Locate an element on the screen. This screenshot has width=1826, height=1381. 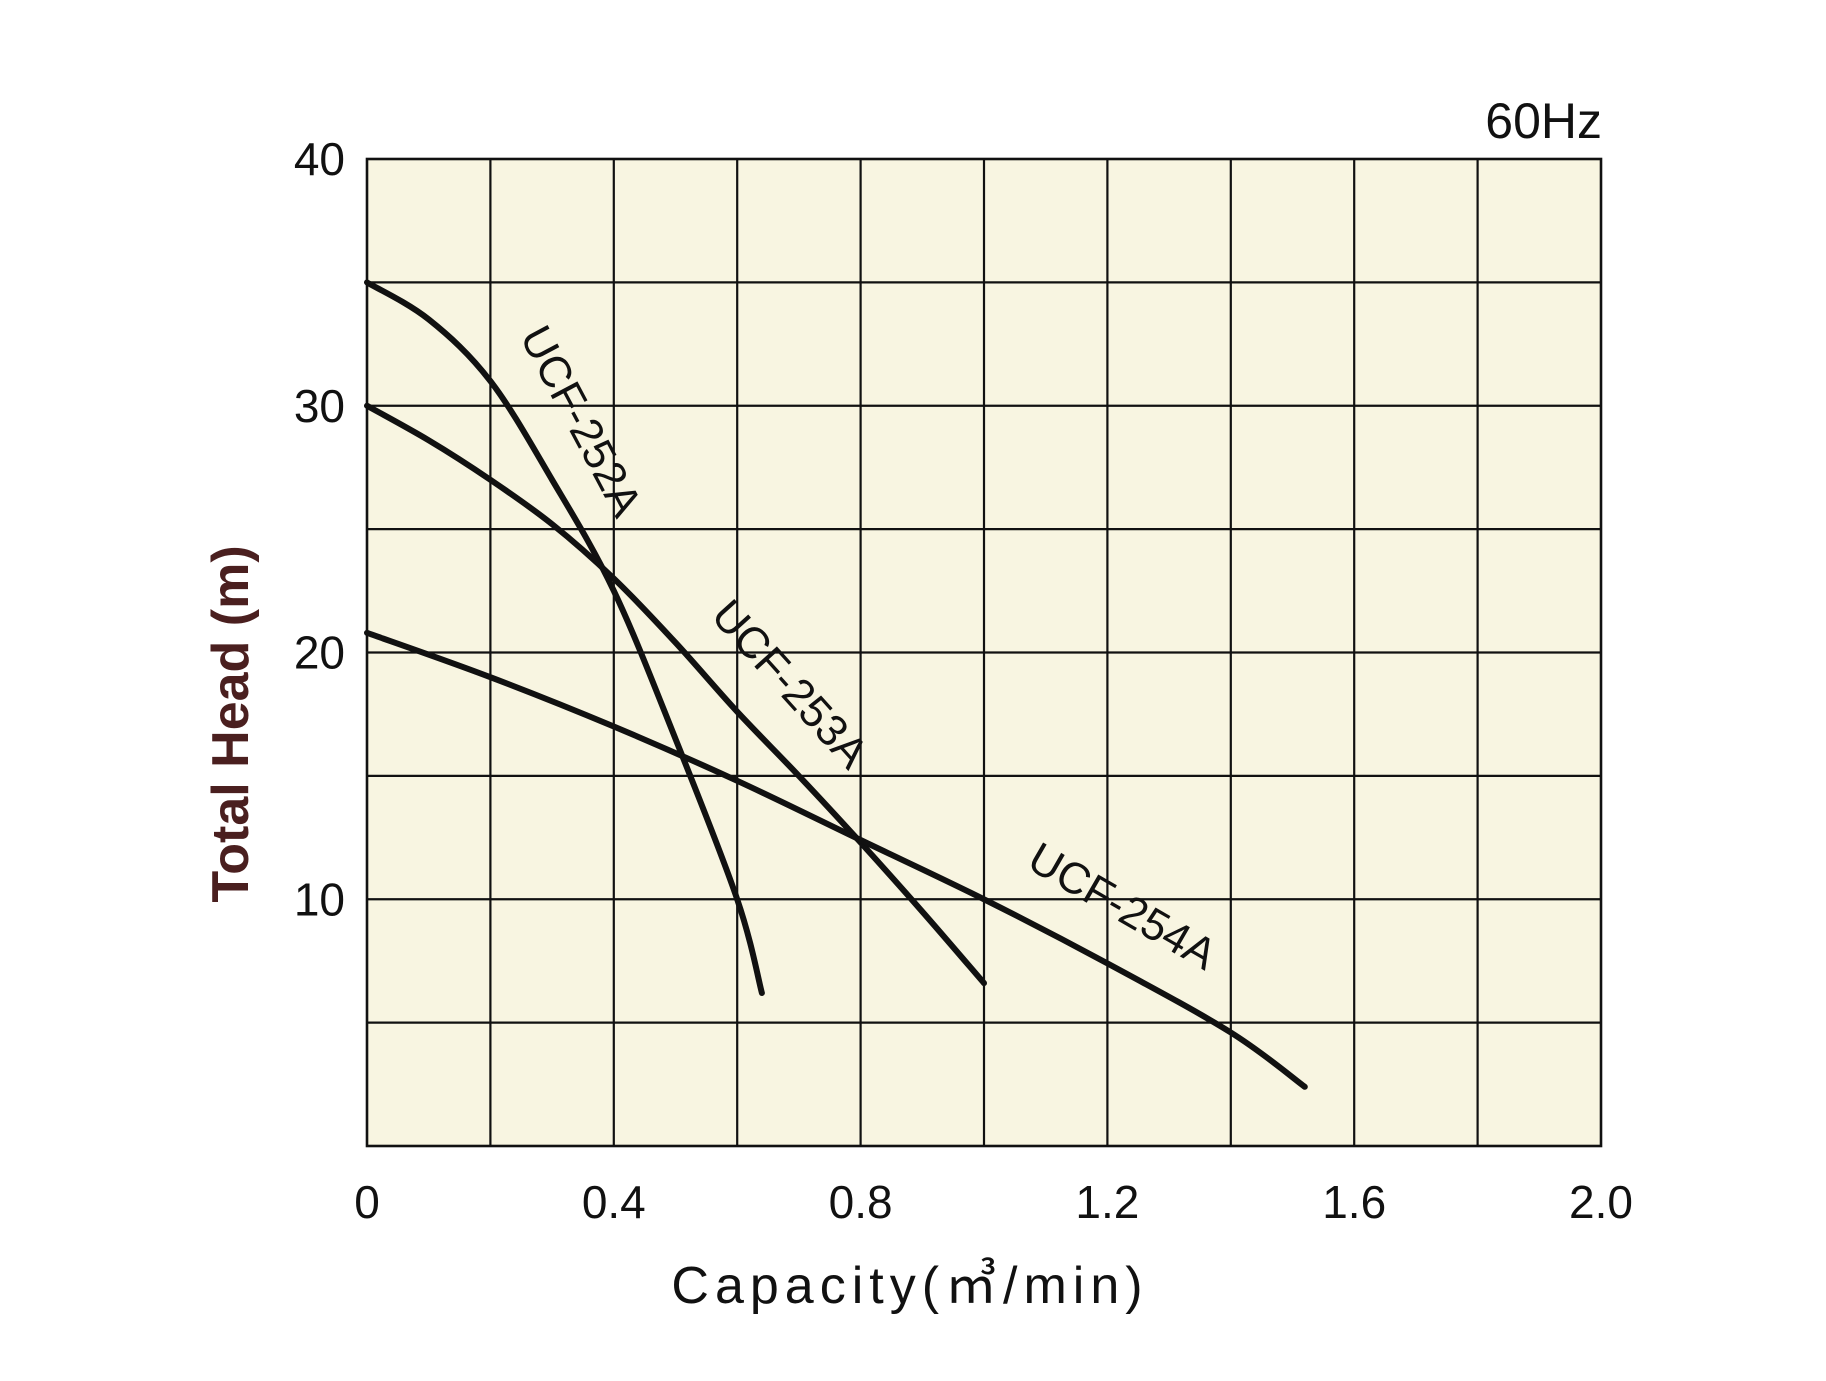
y-axis-label: Total Head (m) is located at coordinates (231, 723).